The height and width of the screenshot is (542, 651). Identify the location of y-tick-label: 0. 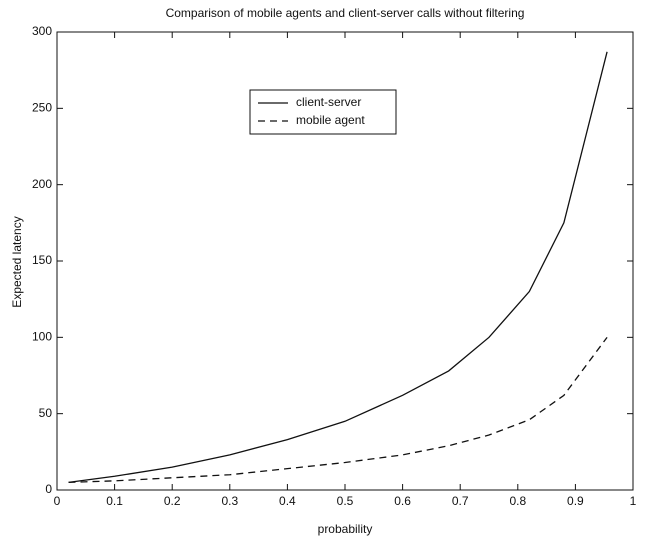
(48, 489).